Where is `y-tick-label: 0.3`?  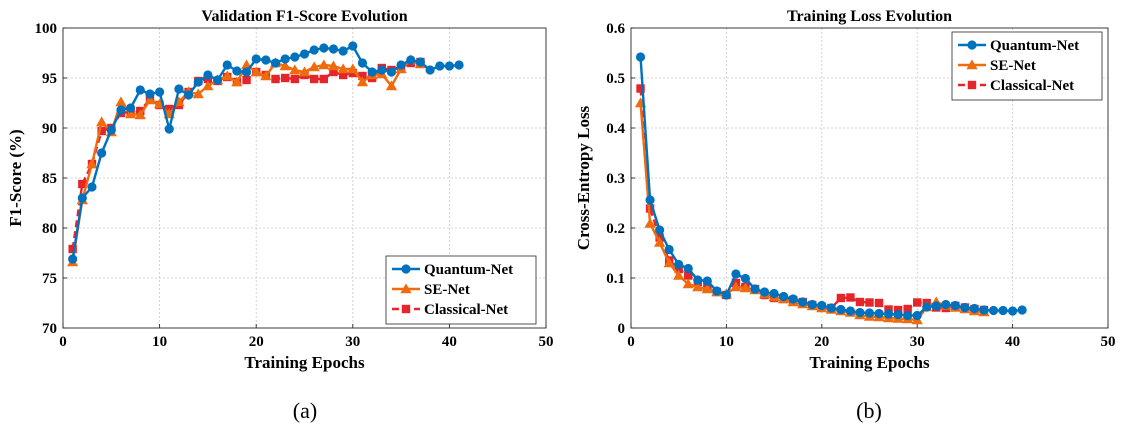 y-tick-label: 0.3 is located at coordinates (615, 179).